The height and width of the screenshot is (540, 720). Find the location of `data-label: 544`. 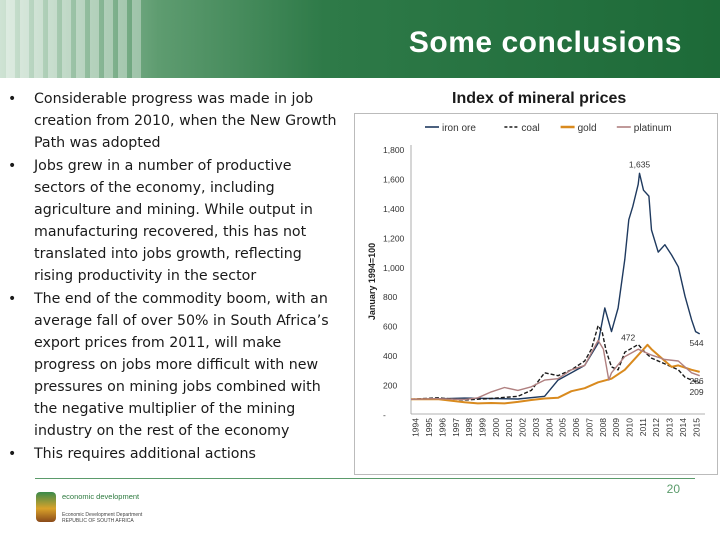

data-label: 544 is located at coordinates (696, 343).